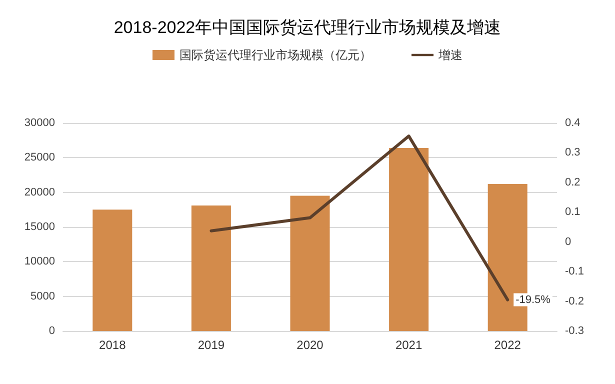 This screenshot has height=384, width=615. What do you see at coordinates (572, 152) in the screenshot?
I see `y2-tick-label: 0.3` at bounding box center [572, 152].